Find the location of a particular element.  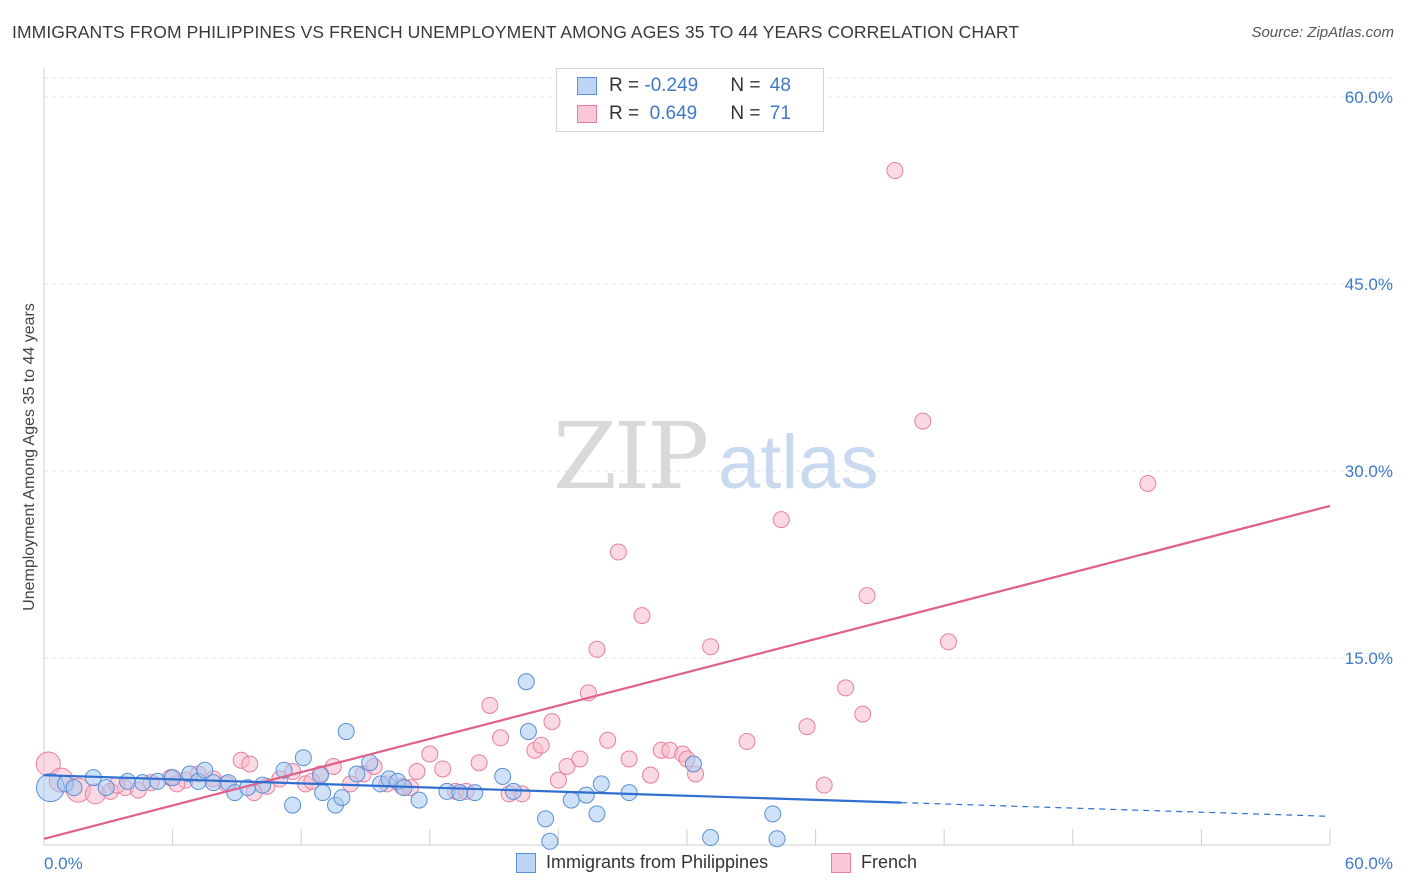

y-tick-label: 45.0% is located at coordinates (1369, 284).